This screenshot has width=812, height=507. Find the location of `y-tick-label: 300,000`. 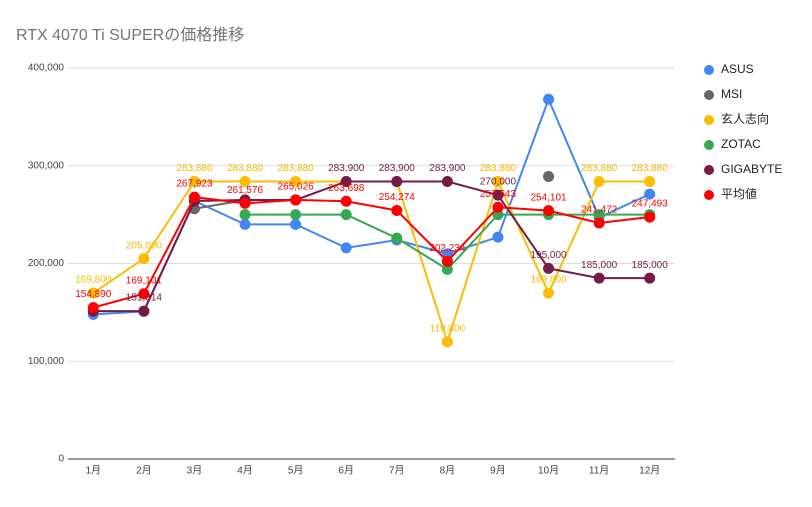

y-tick-label: 300,000 is located at coordinates (46, 165).